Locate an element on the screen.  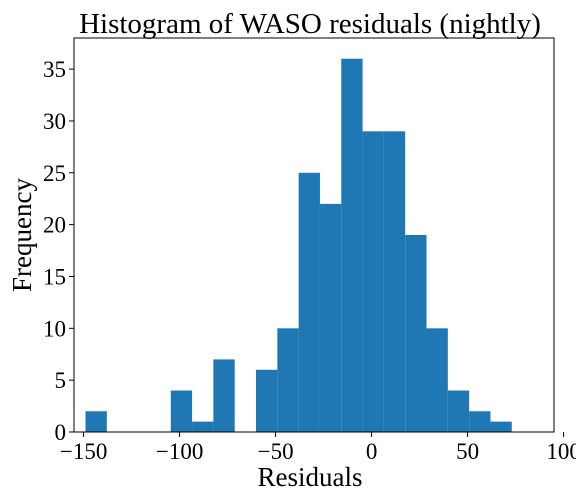
x-tick-label: 100 is located at coordinates (561, 451).